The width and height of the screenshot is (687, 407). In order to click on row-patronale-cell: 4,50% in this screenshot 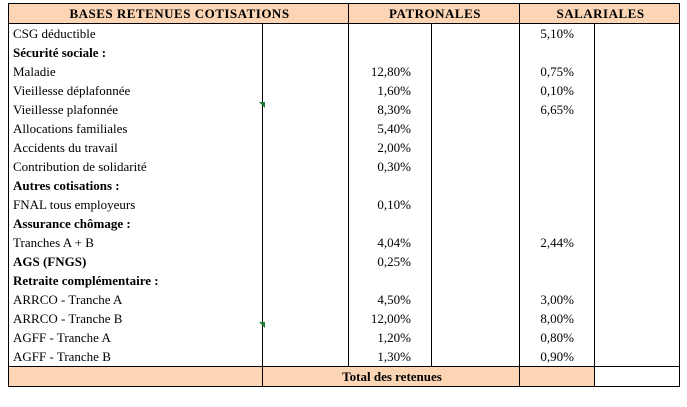, I will do `click(390, 299)`.